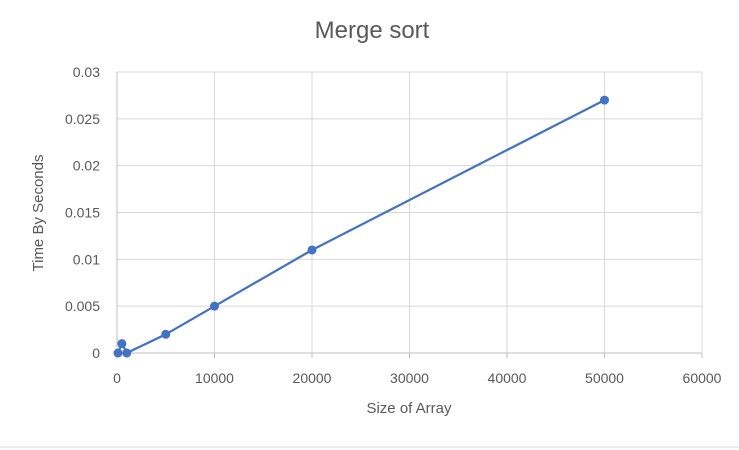  Describe the element at coordinates (604, 378) in the screenshot. I see `x-tick-label: 50000` at that location.